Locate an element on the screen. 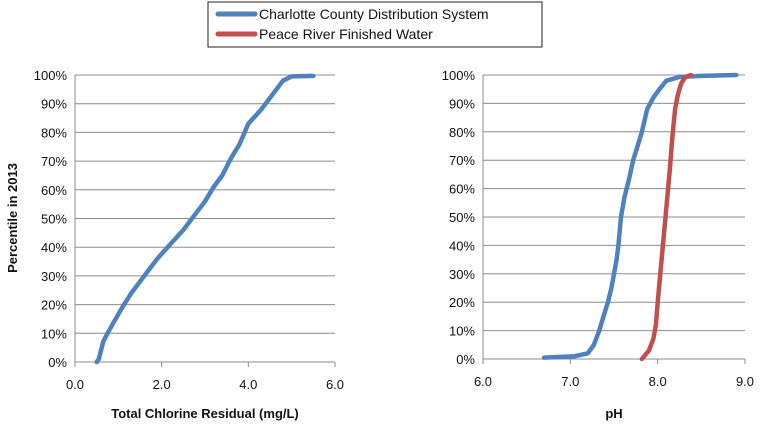  chlorine-chart-x-tick-label: 6.0 is located at coordinates (335, 384).